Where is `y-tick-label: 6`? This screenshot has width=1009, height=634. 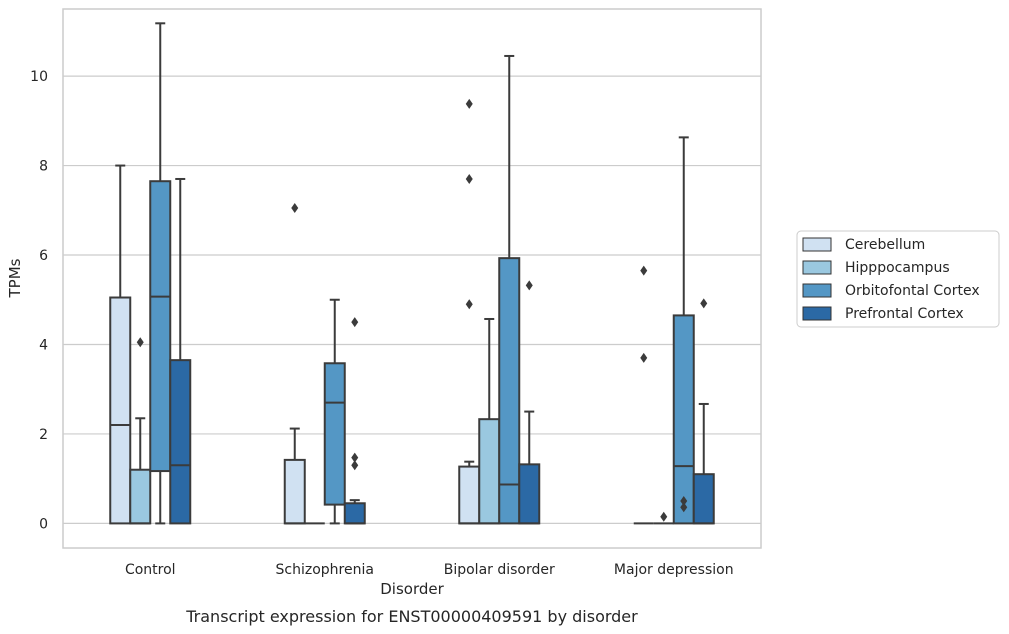
y-tick-label: 6 is located at coordinates (43, 256).